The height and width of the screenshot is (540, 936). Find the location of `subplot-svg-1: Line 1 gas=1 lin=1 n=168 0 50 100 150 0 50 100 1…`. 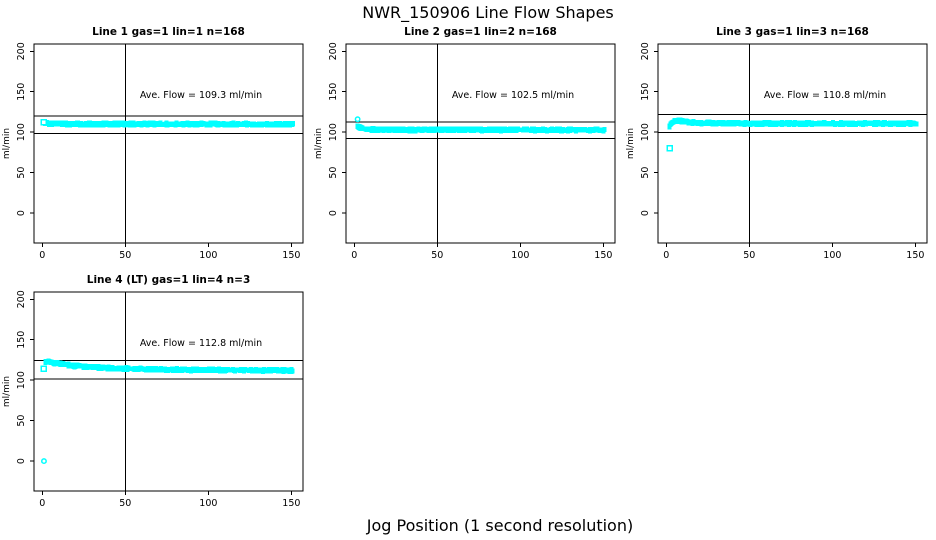

subplot-svg-1: Line 1 gas=1 lin=1 n=168 0 50 100 150 0 50 100 1… is located at coordinates (153, 143).